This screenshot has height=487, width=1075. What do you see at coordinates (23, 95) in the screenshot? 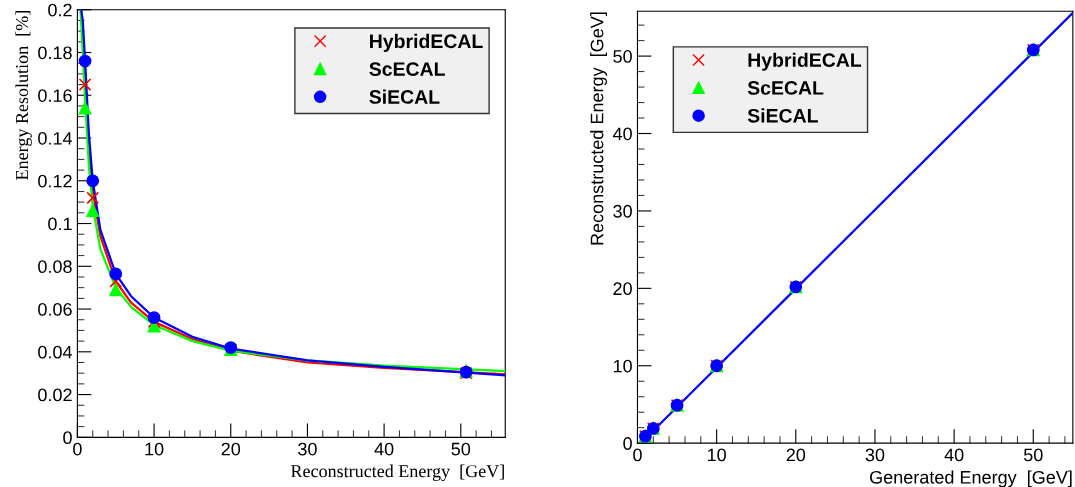
I see `y-axis-title: Energy Resolution [%]` at bounding box center [23, 95].